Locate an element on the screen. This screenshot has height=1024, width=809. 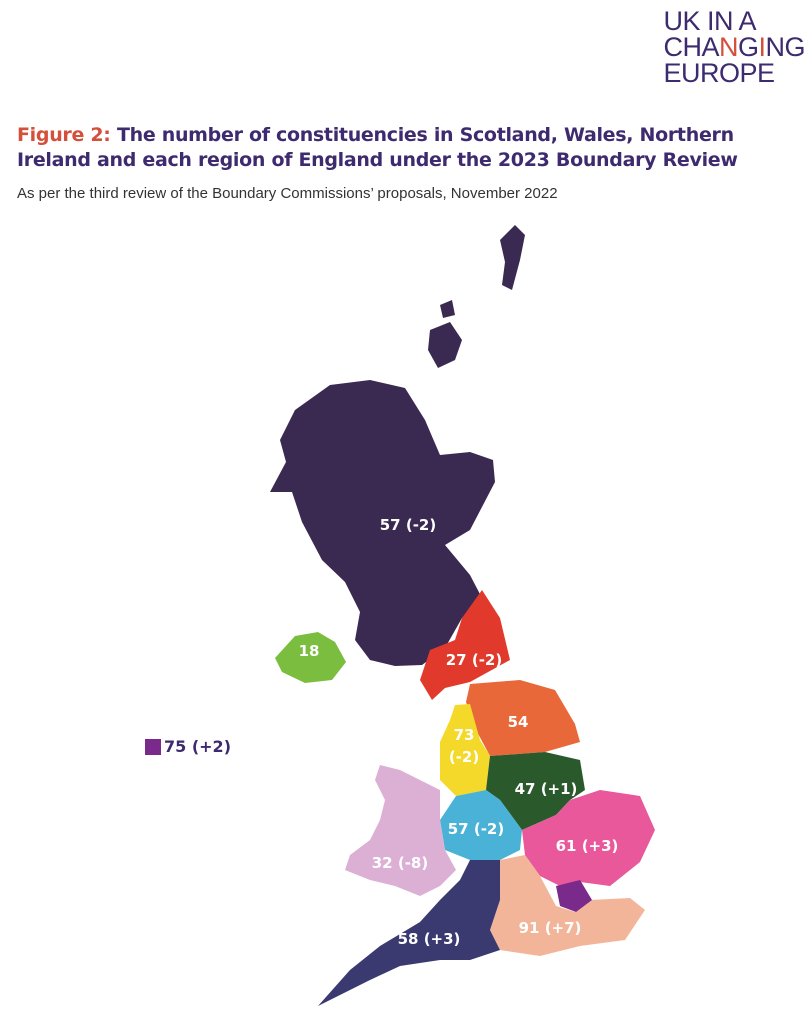
region-northern-ireland is located at coordinates (310, 657).